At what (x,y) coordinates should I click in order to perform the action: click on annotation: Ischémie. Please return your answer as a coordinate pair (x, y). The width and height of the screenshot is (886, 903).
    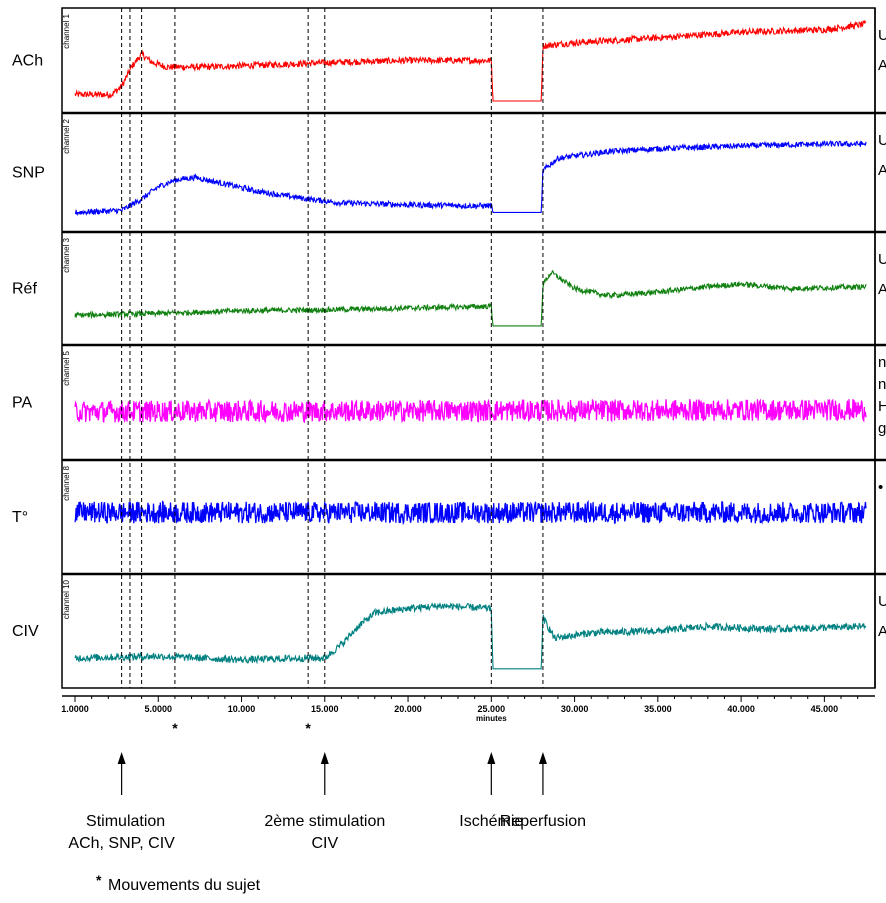
    Looking at the image, I should click on (491, 791).